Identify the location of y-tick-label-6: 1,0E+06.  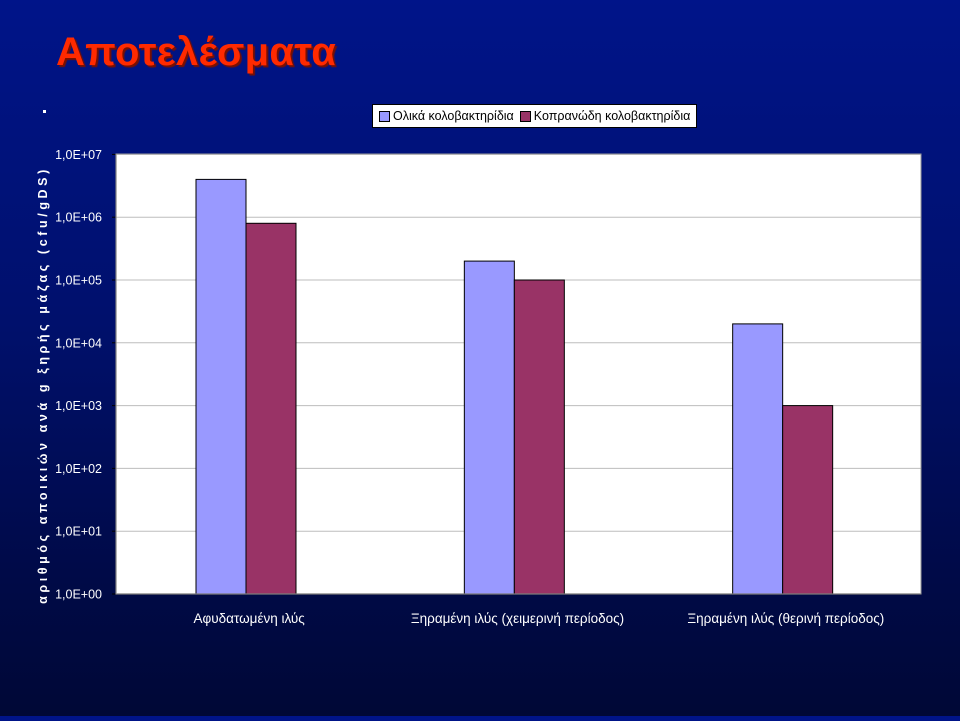
(78, 218).